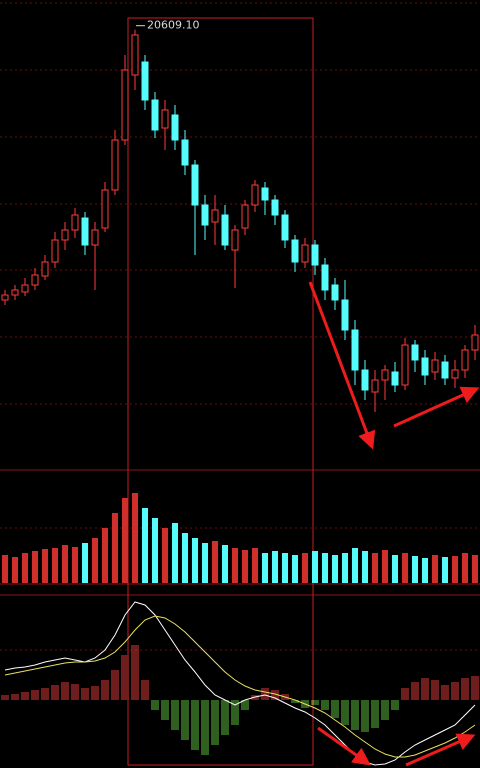 The height and width of the screenshot is (768, 480). What do you see at coordinates (173, 25) in the screenshot?
I see `high-label: 20609.10` at bounding box center [173, 25].